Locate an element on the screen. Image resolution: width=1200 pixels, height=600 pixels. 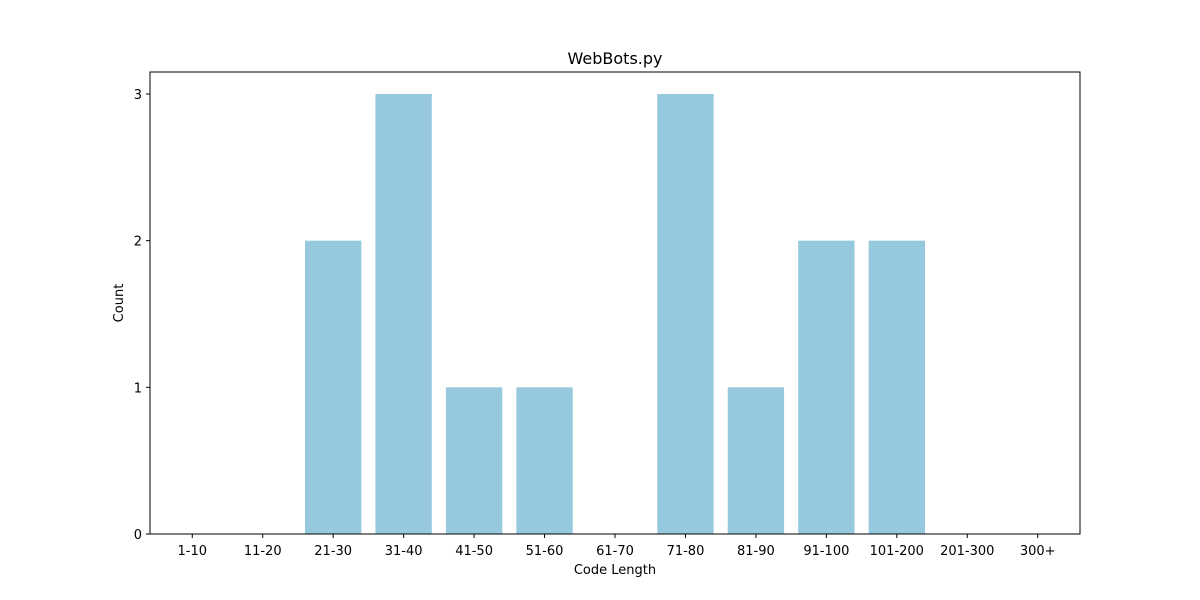
x-tick-label: 91-100 is located at coordinates (826, 551).